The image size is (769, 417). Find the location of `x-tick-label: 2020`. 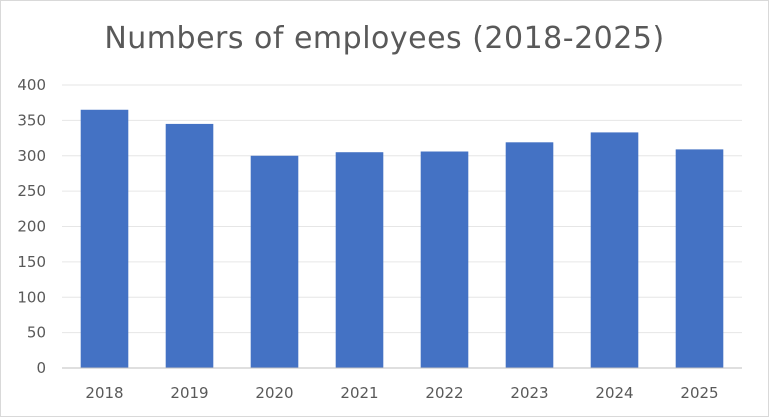

x-tick-label: 2020 is located at coordinates (274, 393).